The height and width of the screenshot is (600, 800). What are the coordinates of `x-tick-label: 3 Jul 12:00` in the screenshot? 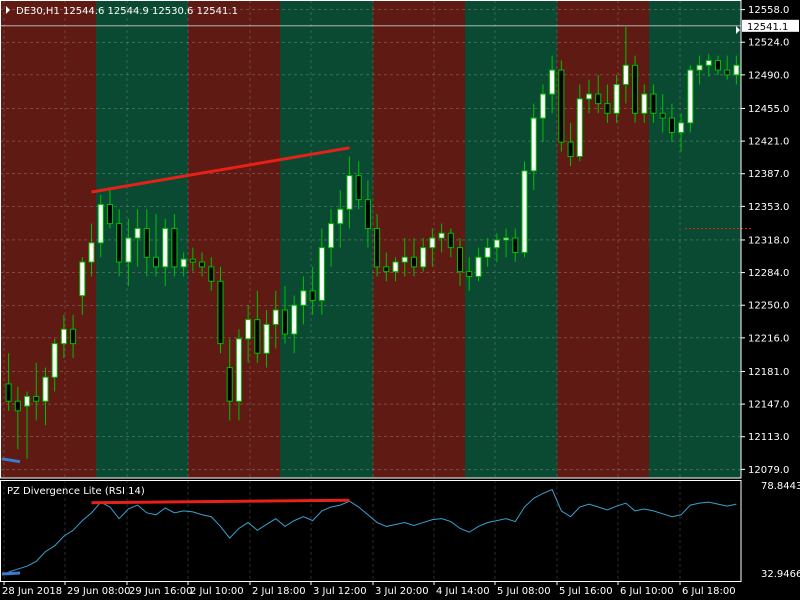 It's located at (340, 591).